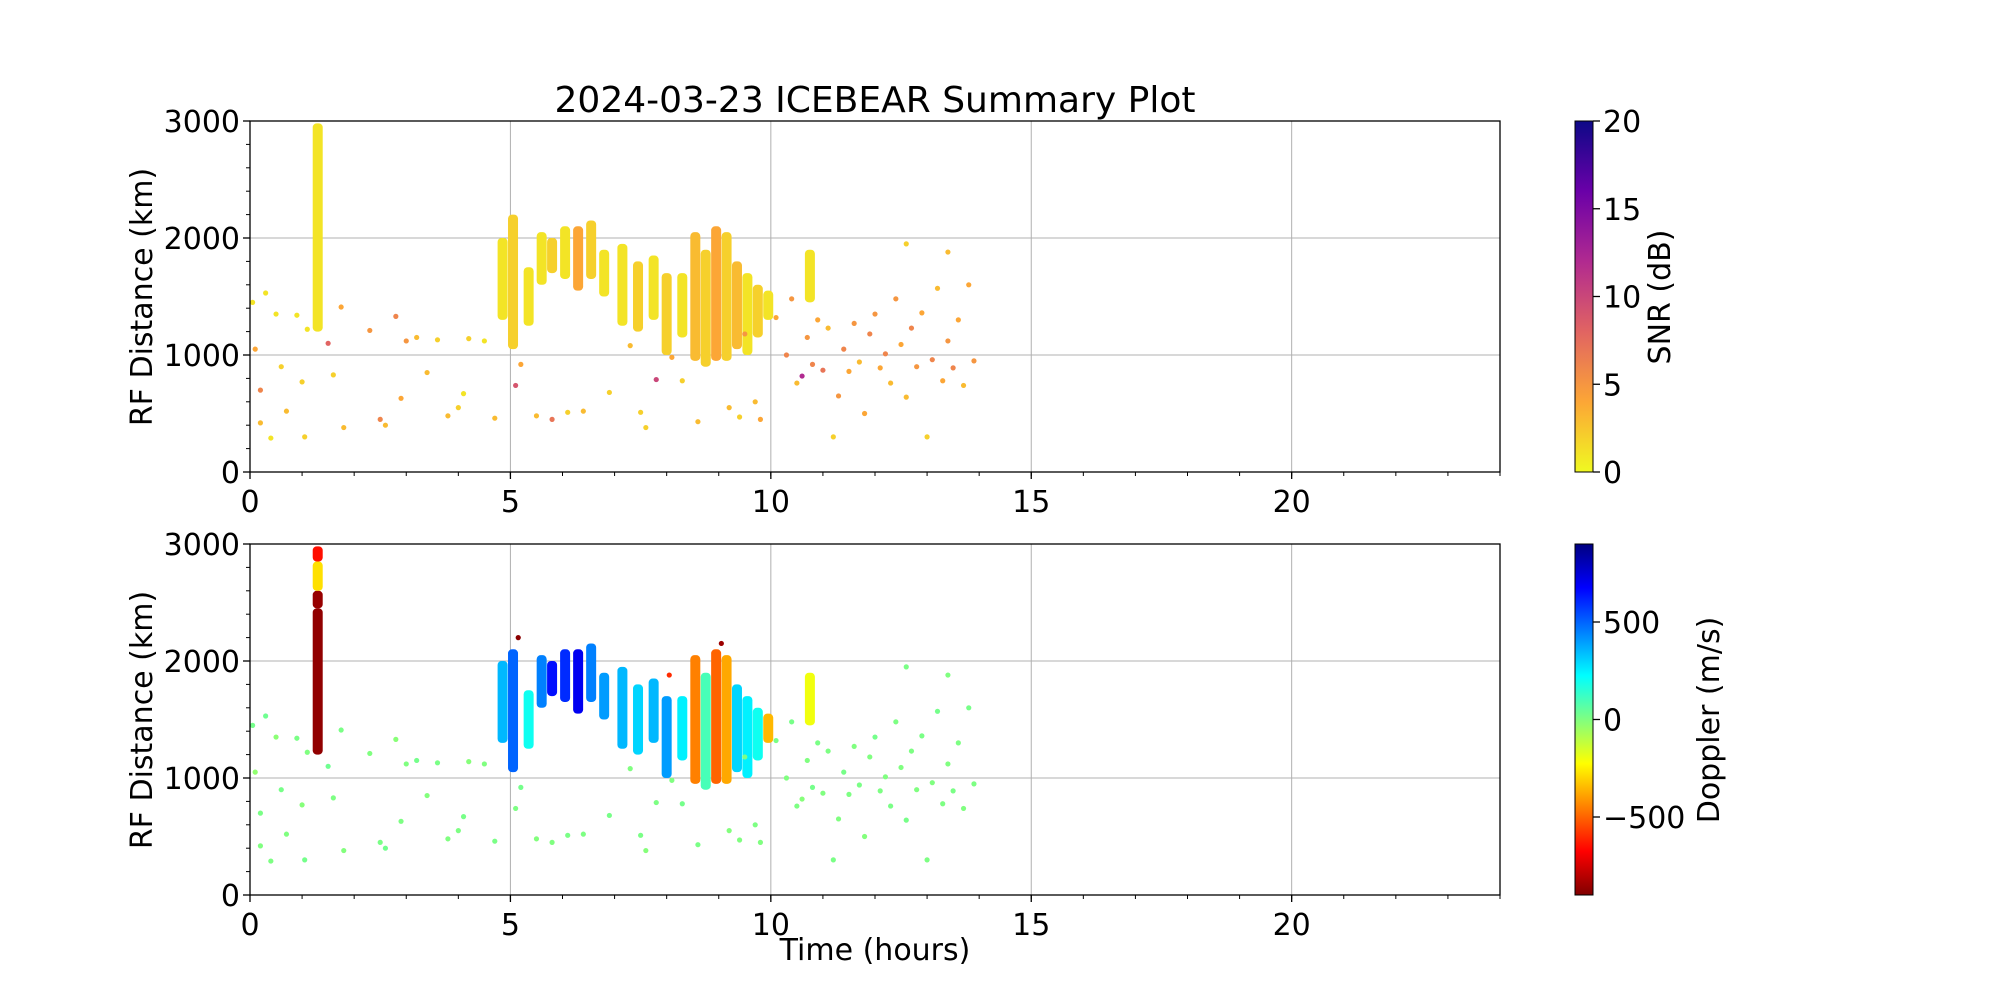  What do you see at coordinates (875, 100) in the screenshot?
I see `figure-title: 2024-03-23 ICEBEAR Summary Plot` at bounding box center [875, 100].